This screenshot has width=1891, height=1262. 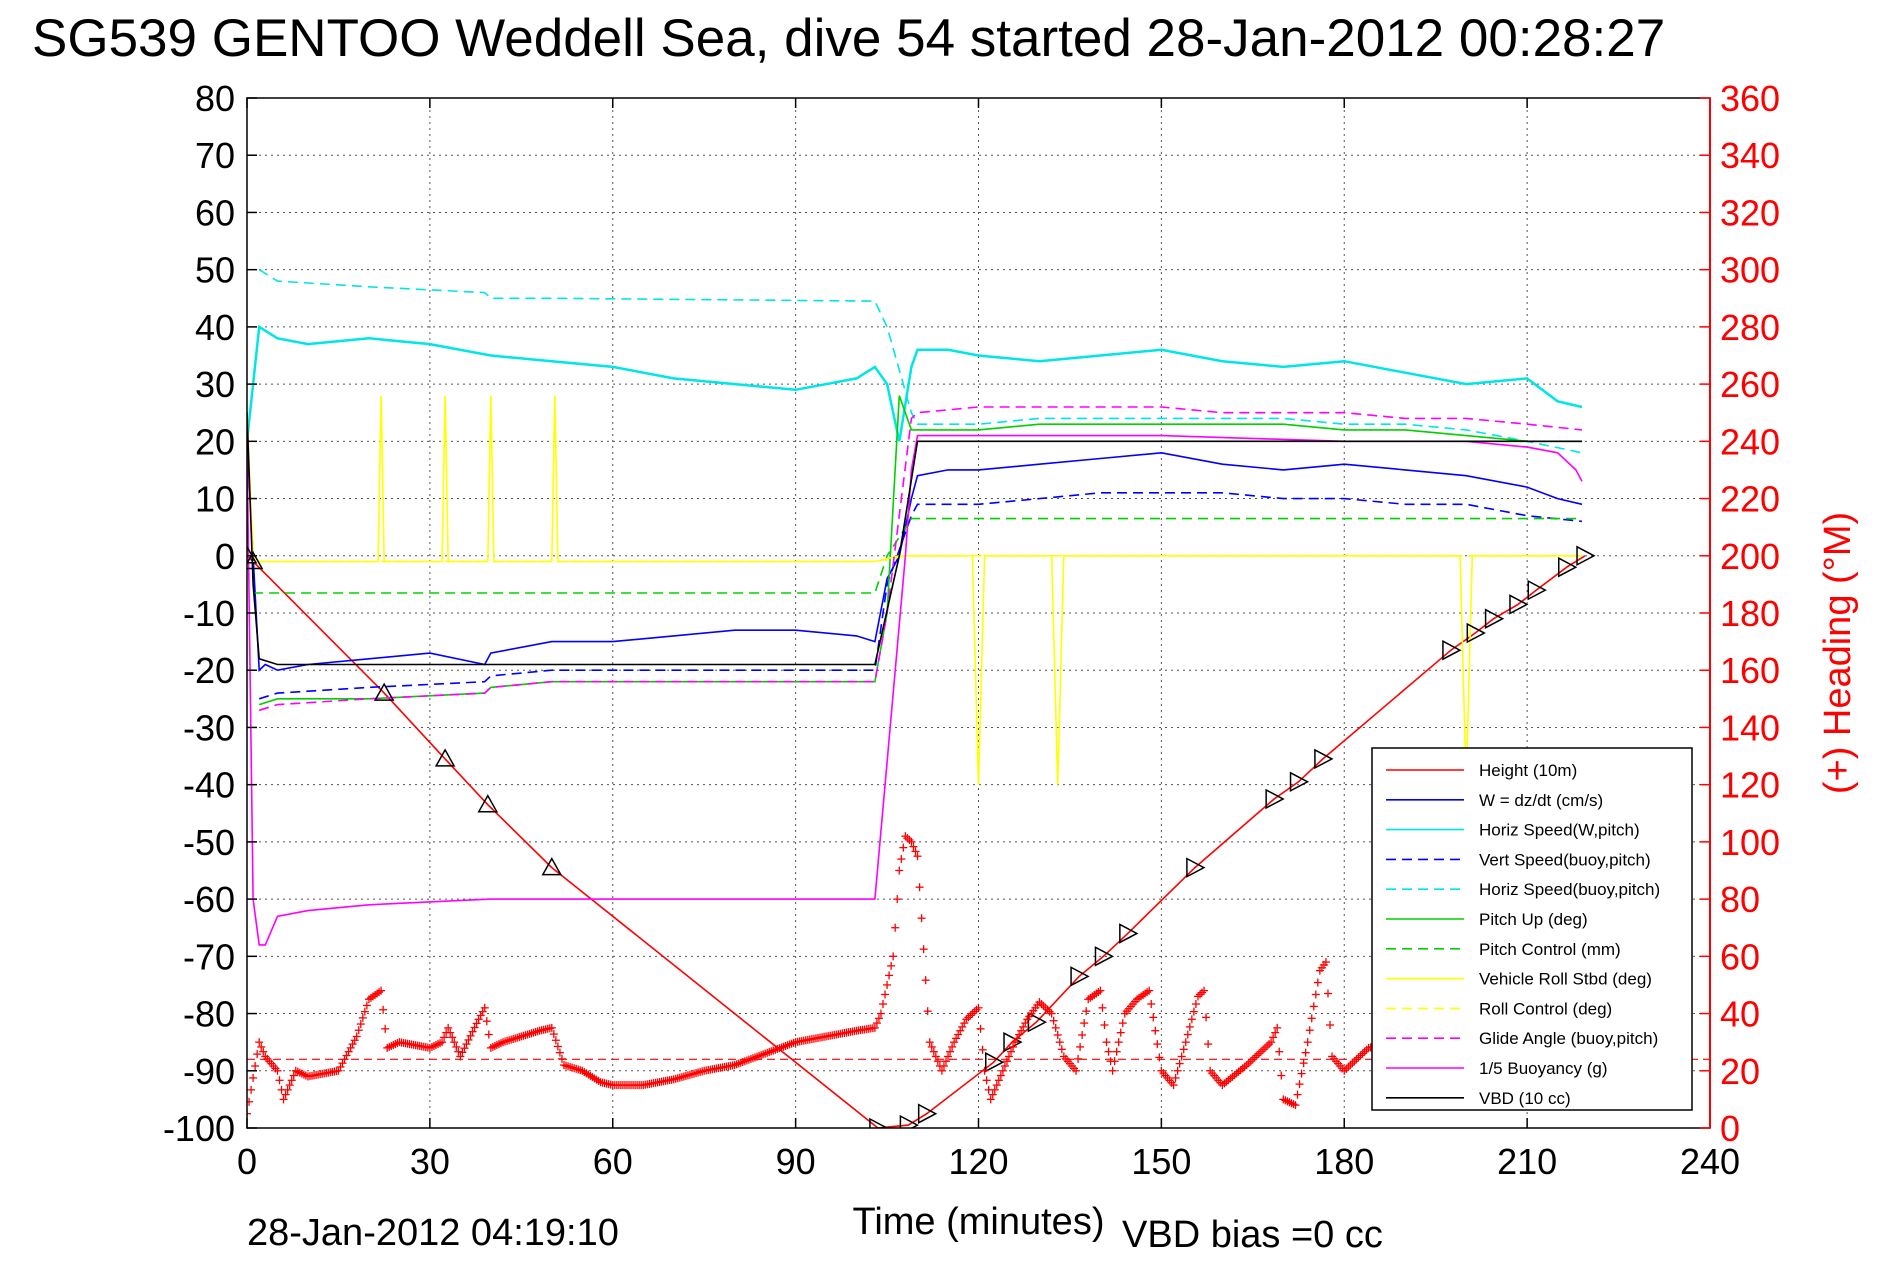 What do you see at coordinates (1525, 1098) in the screenshot?
I see `legend-entry: VBD (10 cc)` at bounding box center [1525, 1098].